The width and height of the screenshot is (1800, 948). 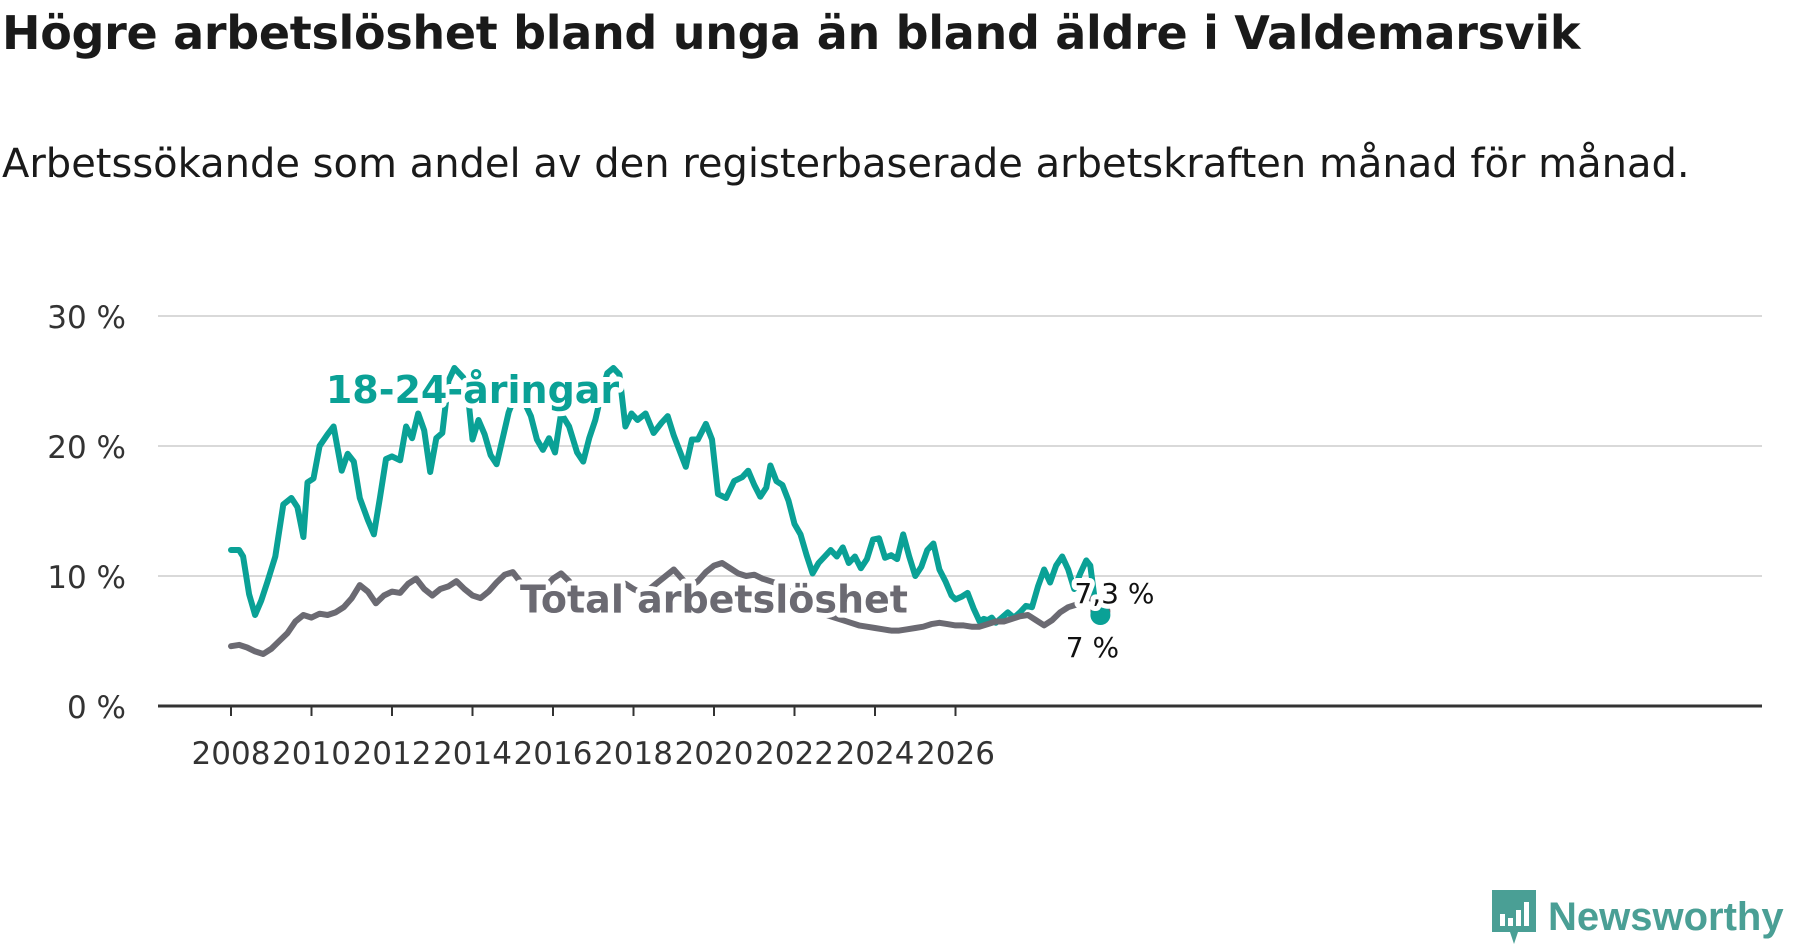 I want to click on brand-name: Newsworthy, so click(x=1666, y=916).